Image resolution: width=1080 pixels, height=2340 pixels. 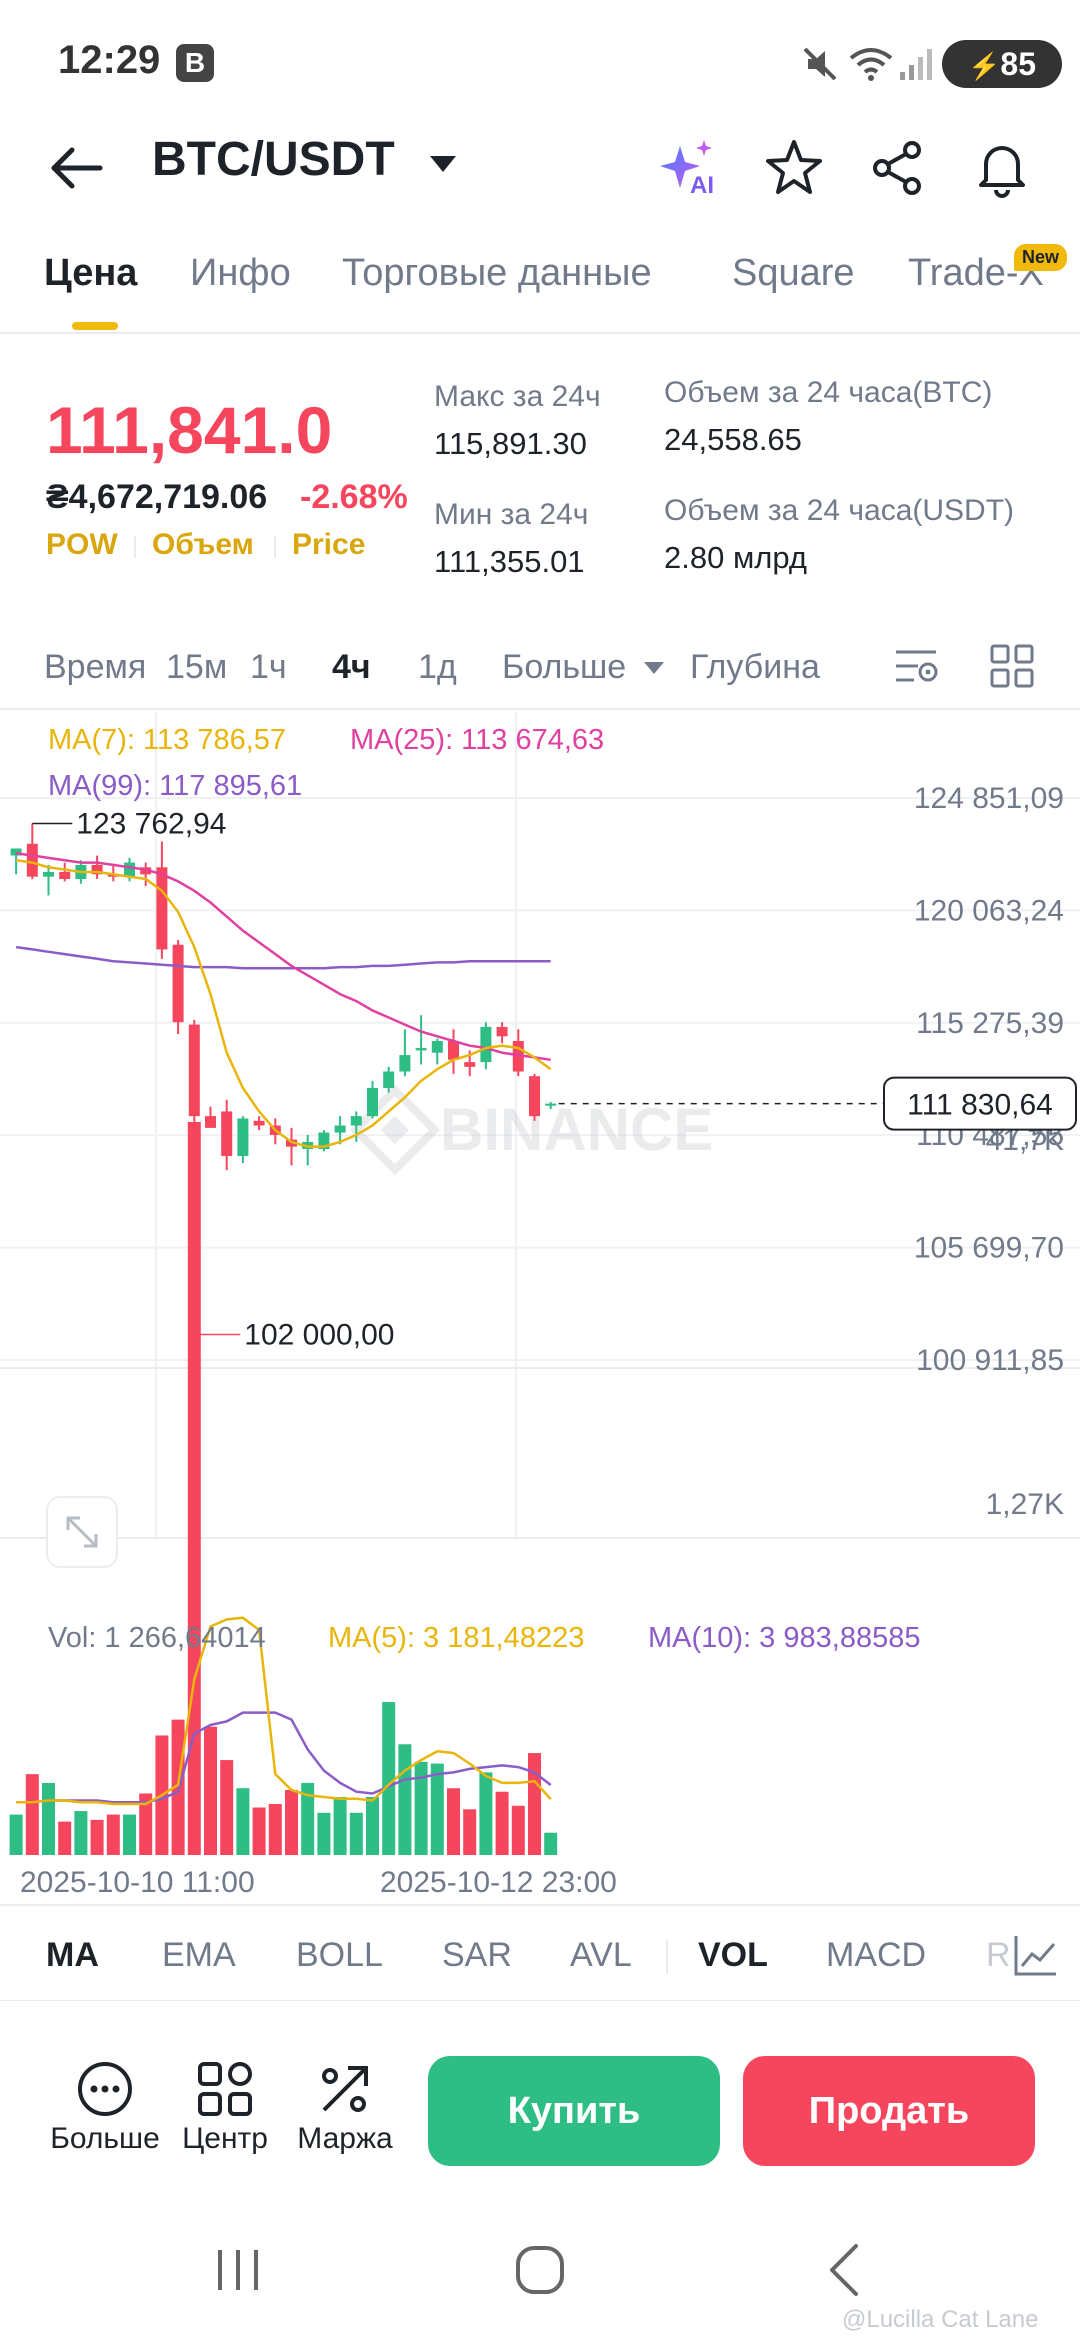 What do you see at coordinates (238, 2270) in the screenshot?
I see `recent-apps-icon` at bounding box center [238, 2270].